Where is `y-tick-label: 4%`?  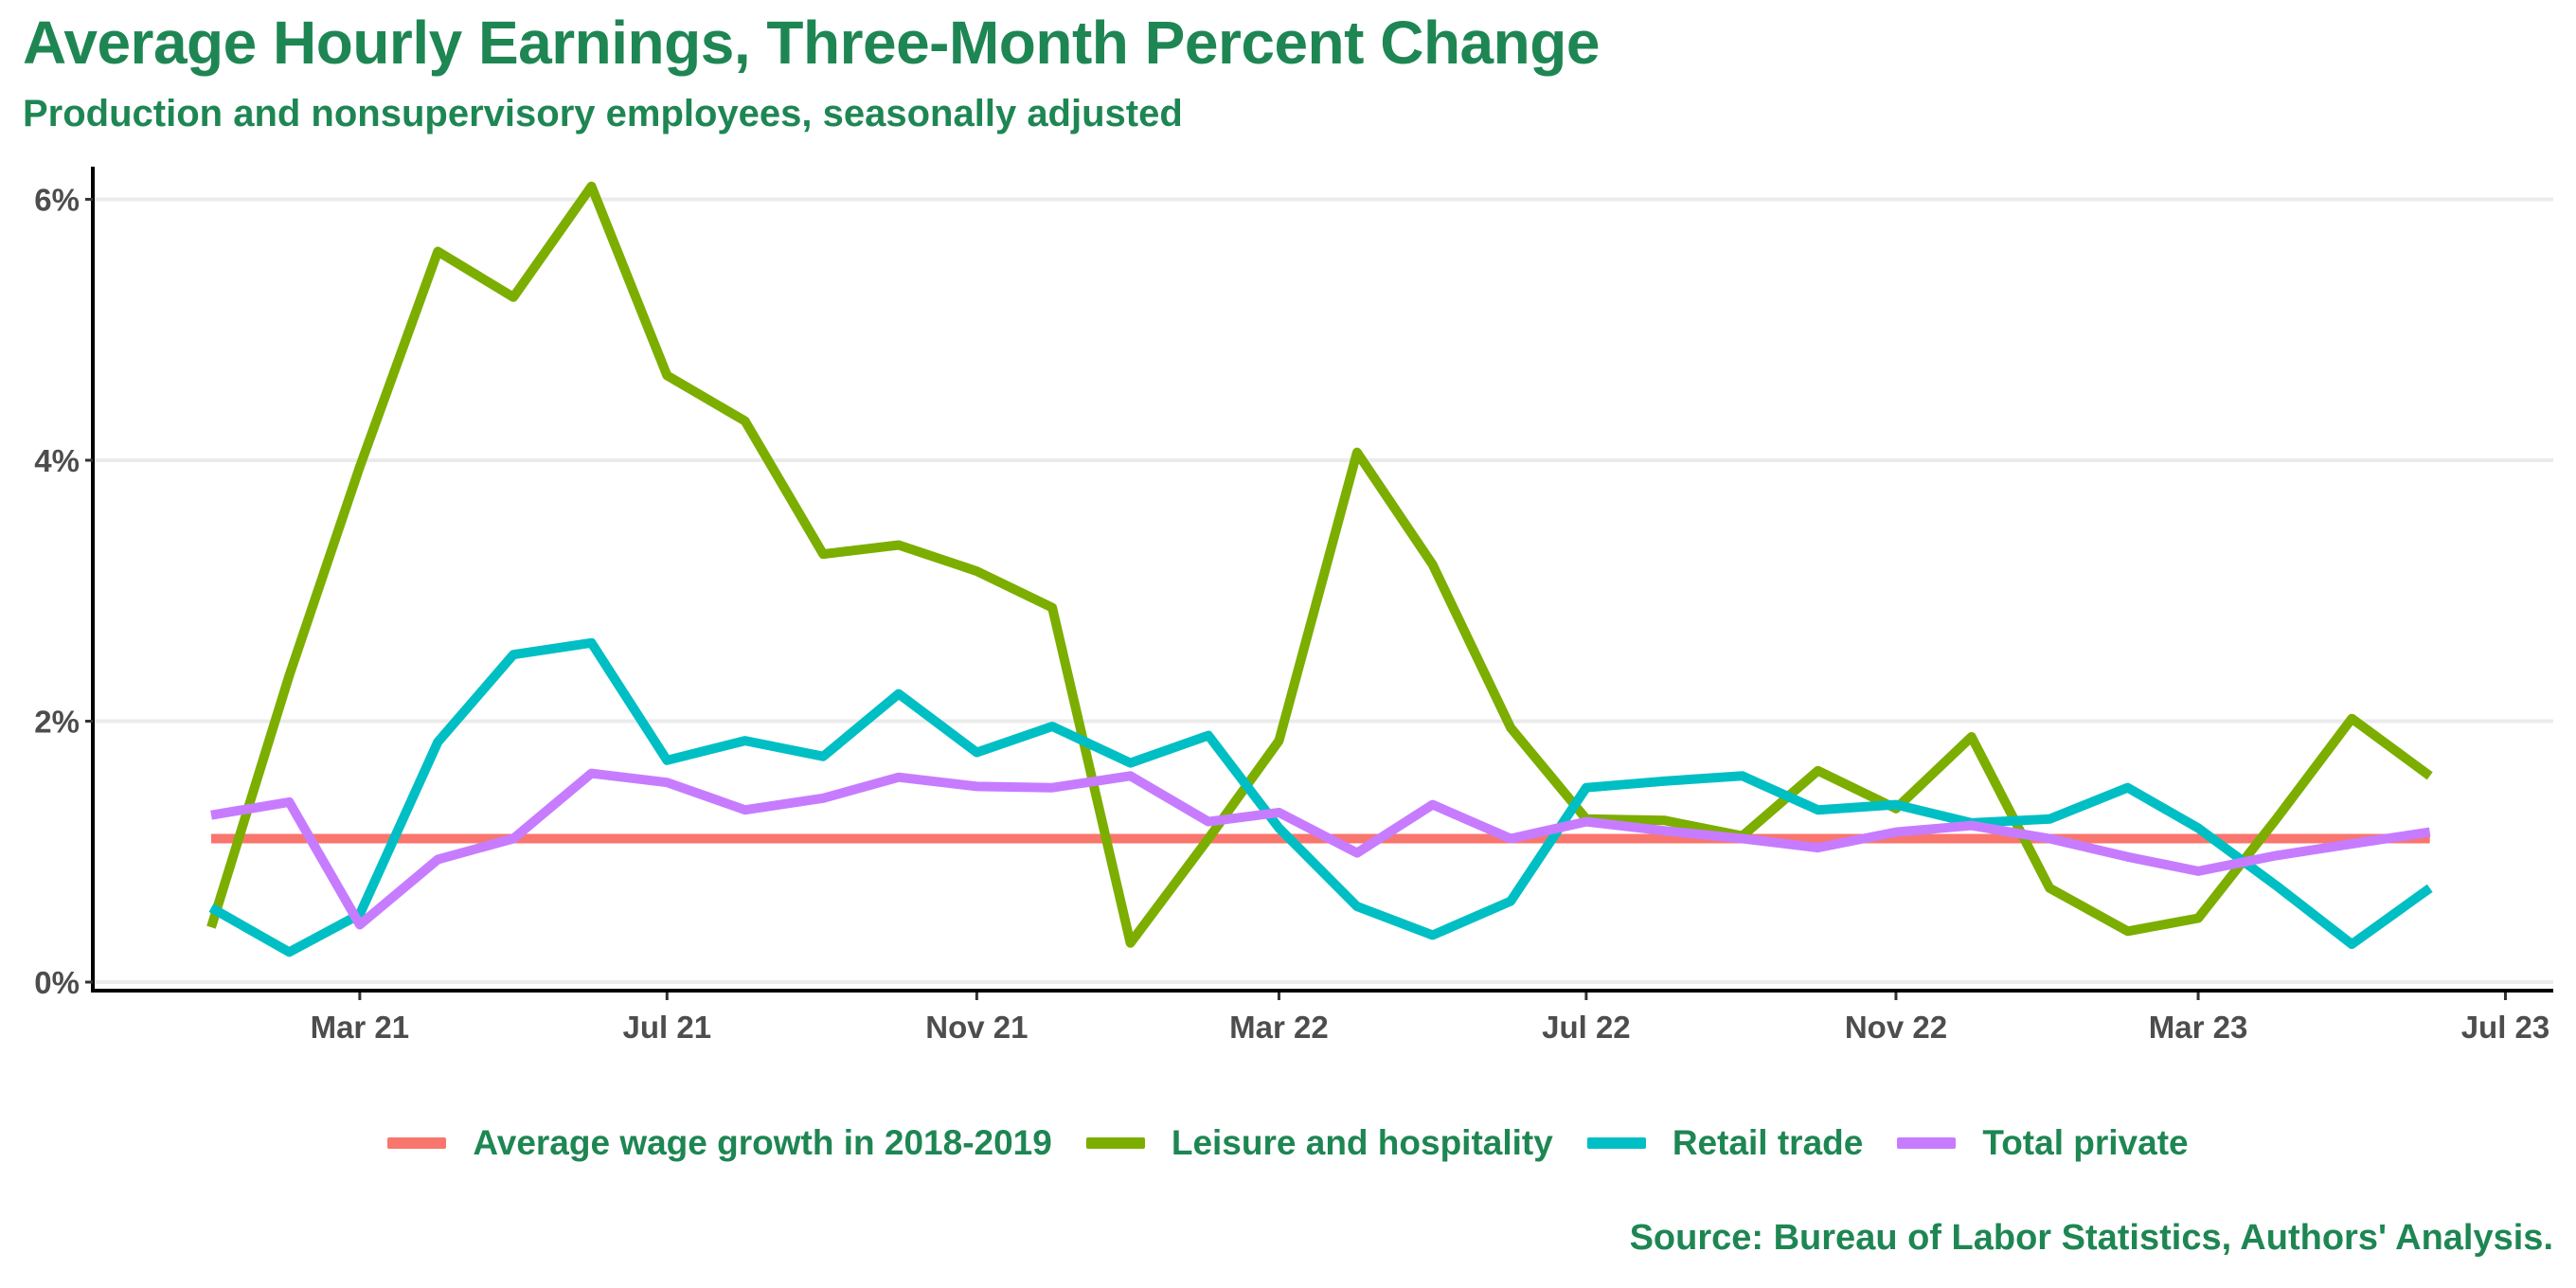 y-tick-label: 4% is located at coordinates (57, 460).